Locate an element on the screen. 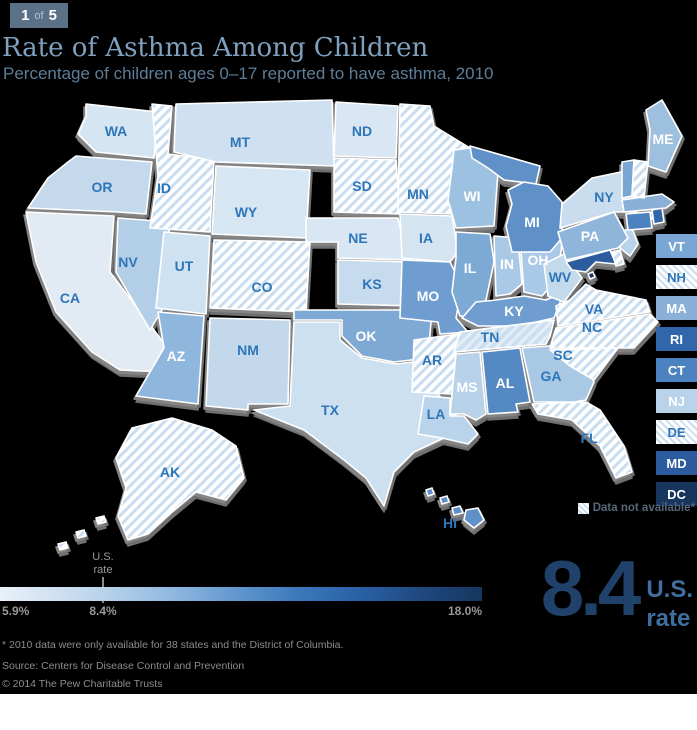 The width and height of the screenshot is (697, 730). state-NM is located at coordinates (248, 364).